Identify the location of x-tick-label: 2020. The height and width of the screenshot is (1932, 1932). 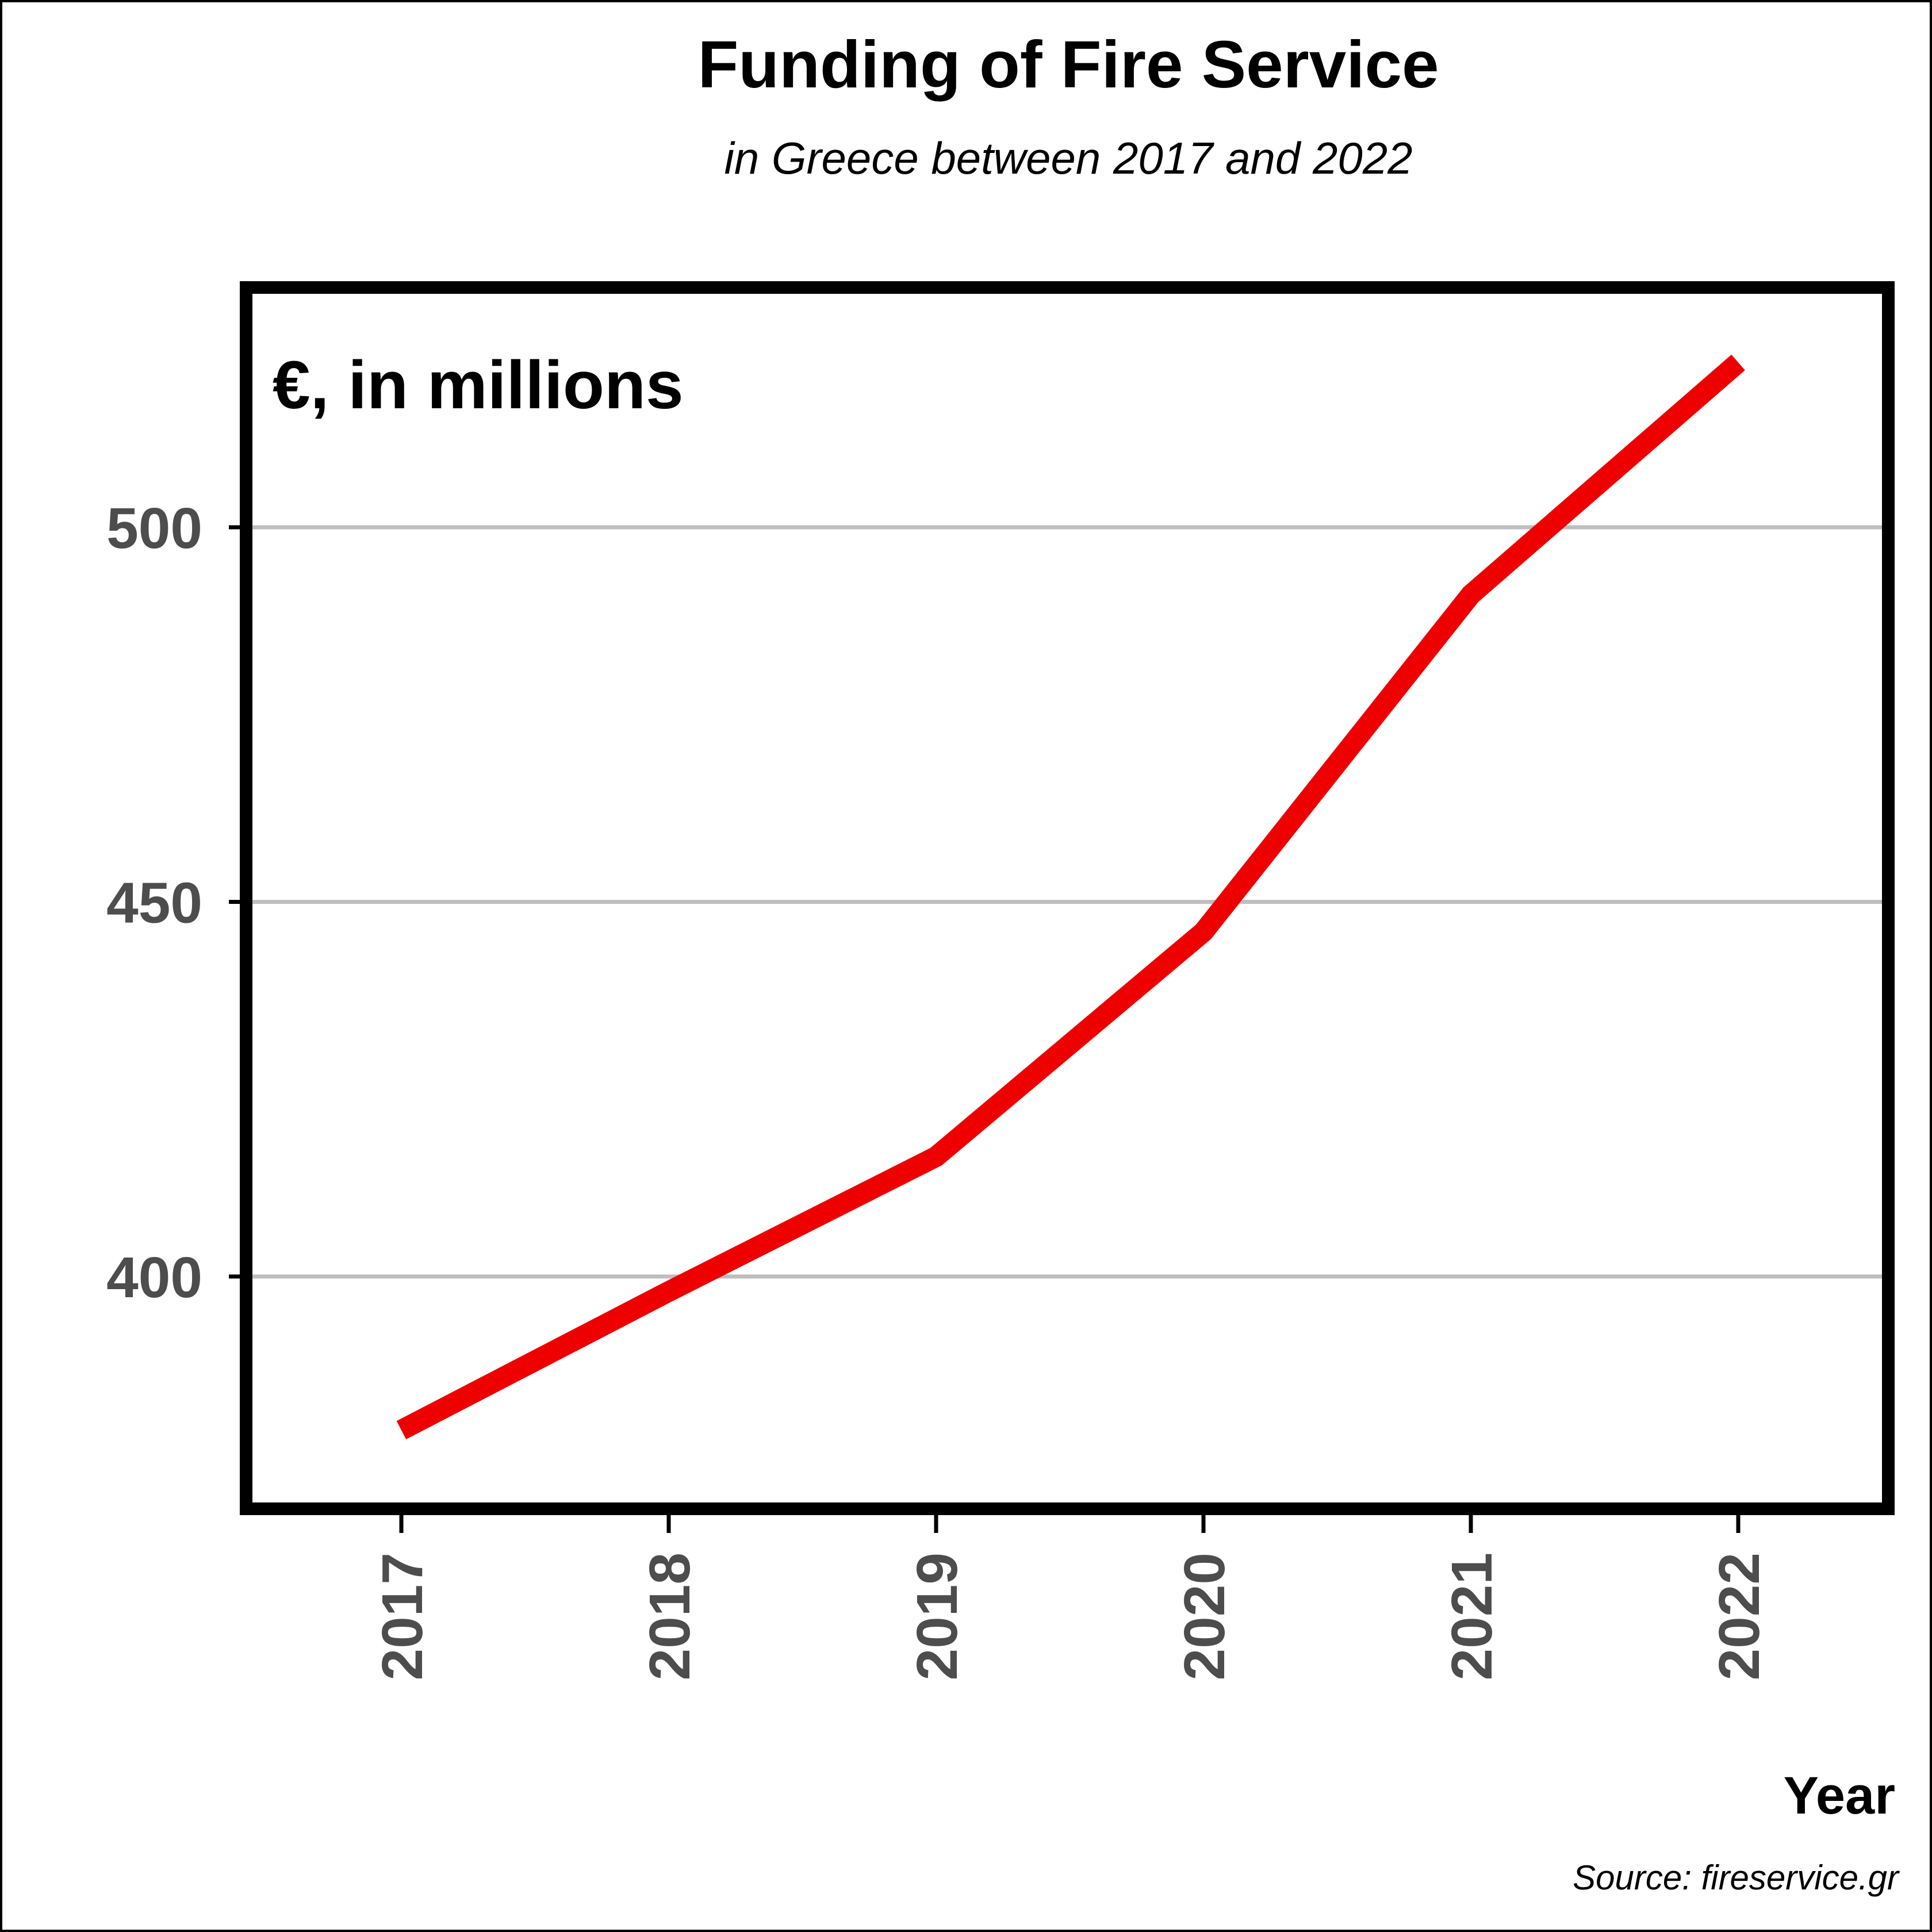
(1204, 1616).